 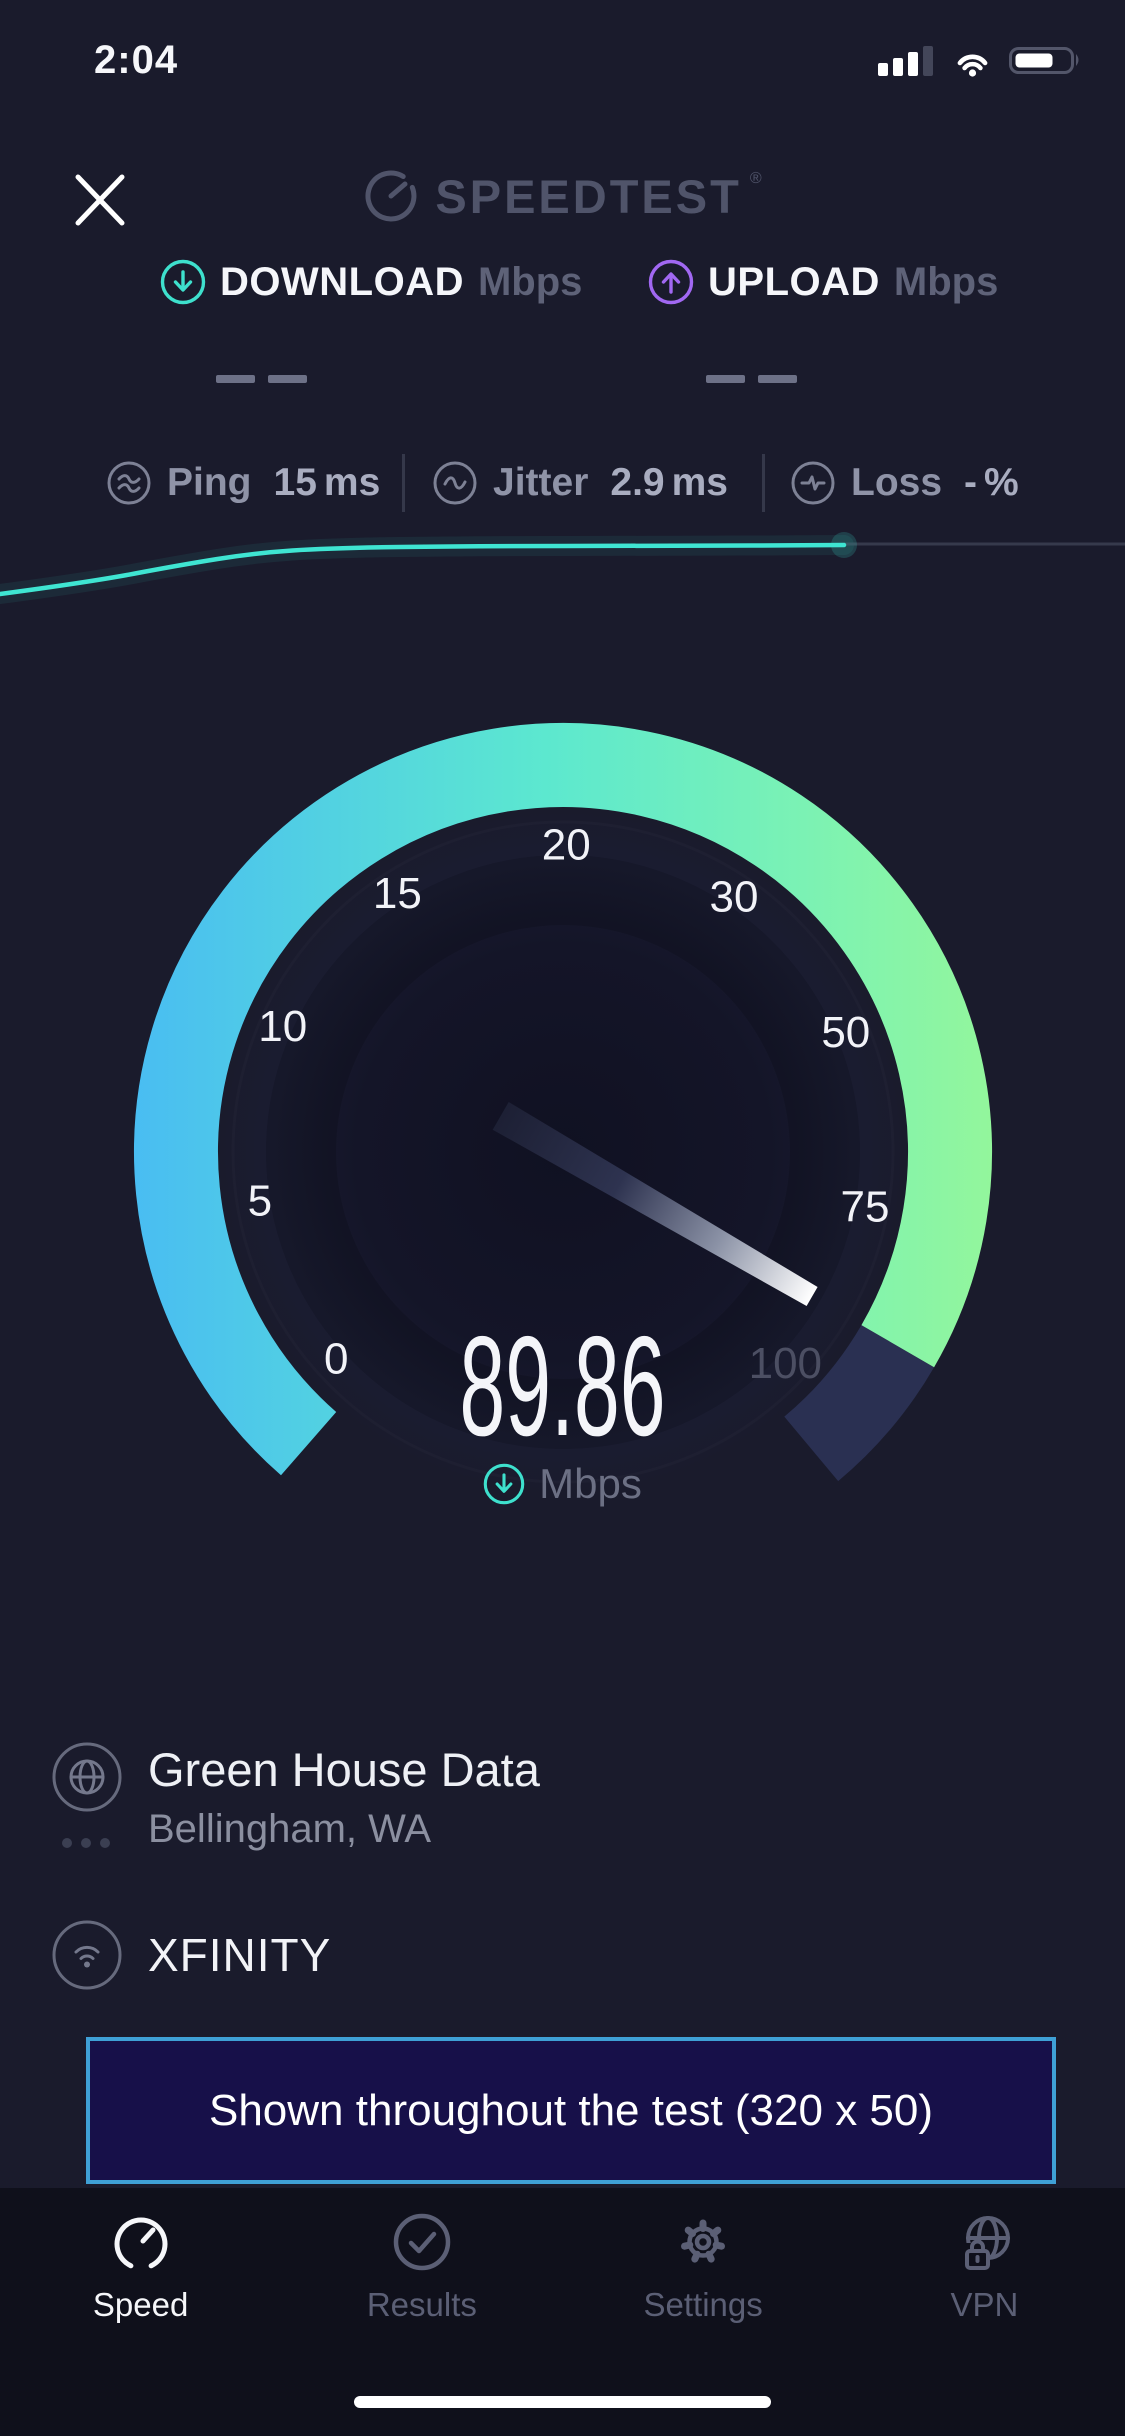 I want to click on close-icon, so click(x=100, y=200).